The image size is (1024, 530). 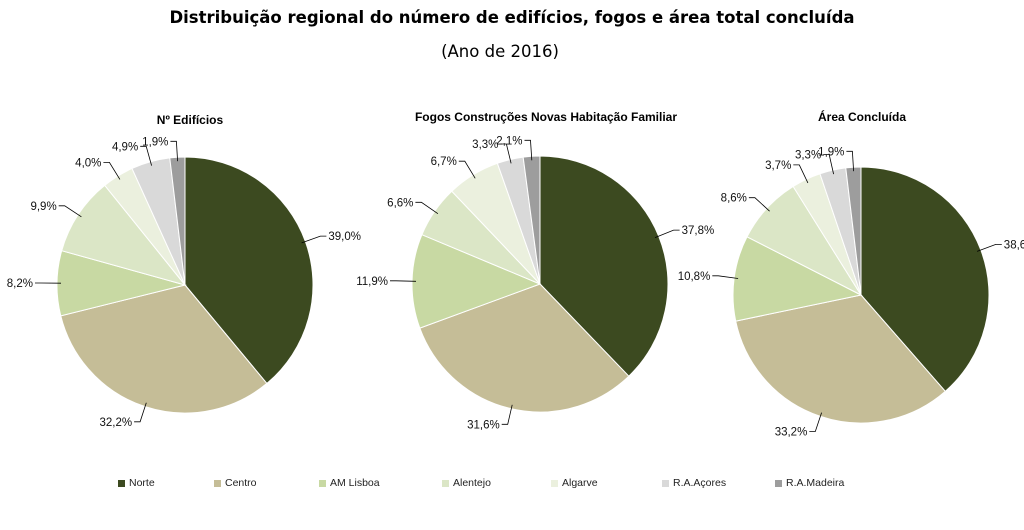 I want to click on data-label: 8,2%, so click(x=20, y=284).